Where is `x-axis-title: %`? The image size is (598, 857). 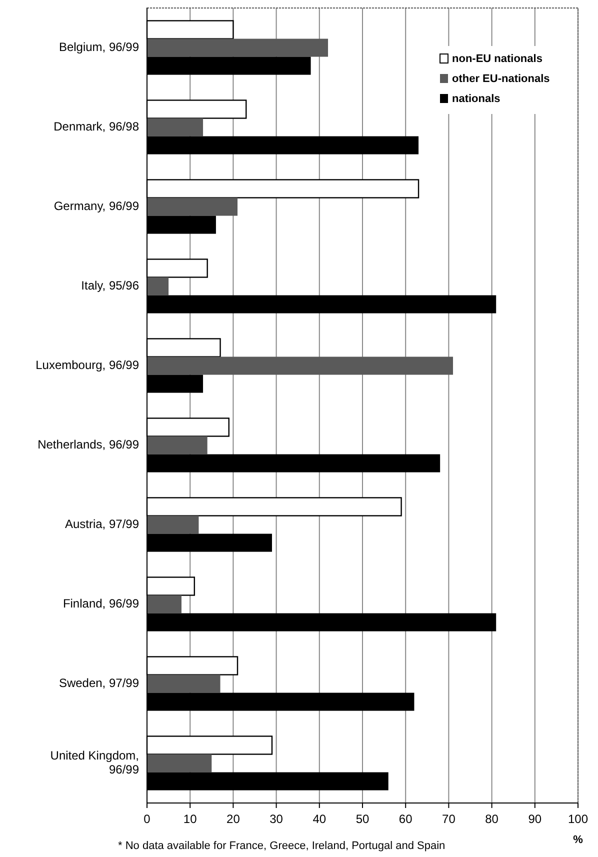
x-axis-title: % is located at coordinates (578, 840).